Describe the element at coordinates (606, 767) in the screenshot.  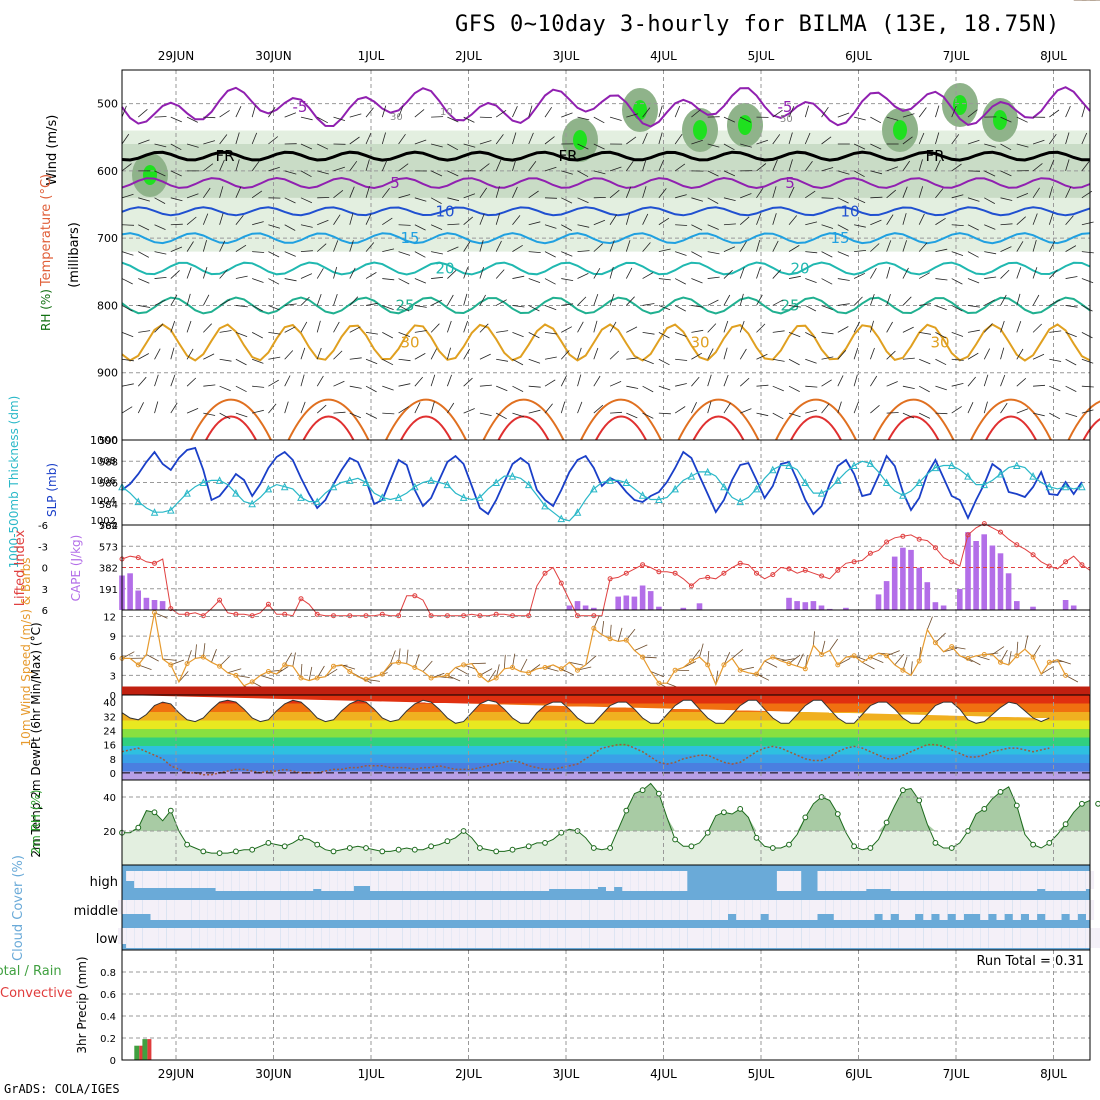
I see `temp-color-band` at that location.